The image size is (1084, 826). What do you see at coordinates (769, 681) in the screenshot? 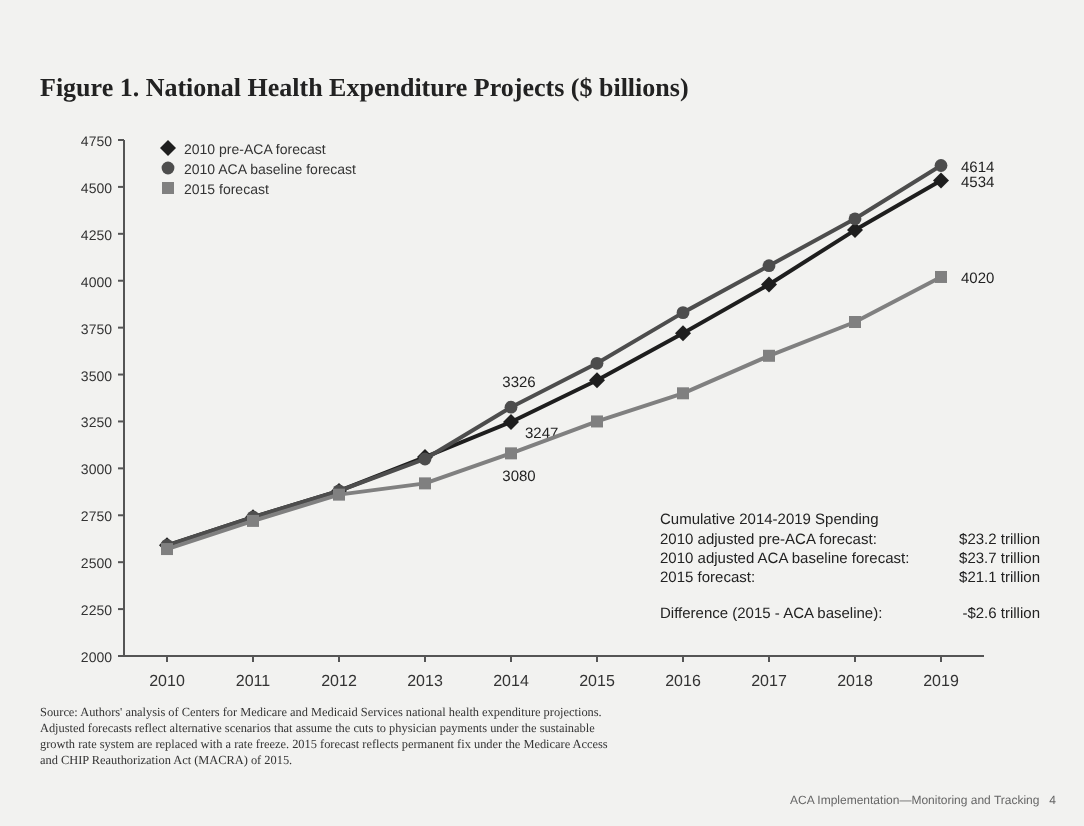
I see `x-tick-label: 2017` at bounding box center [769, 681].